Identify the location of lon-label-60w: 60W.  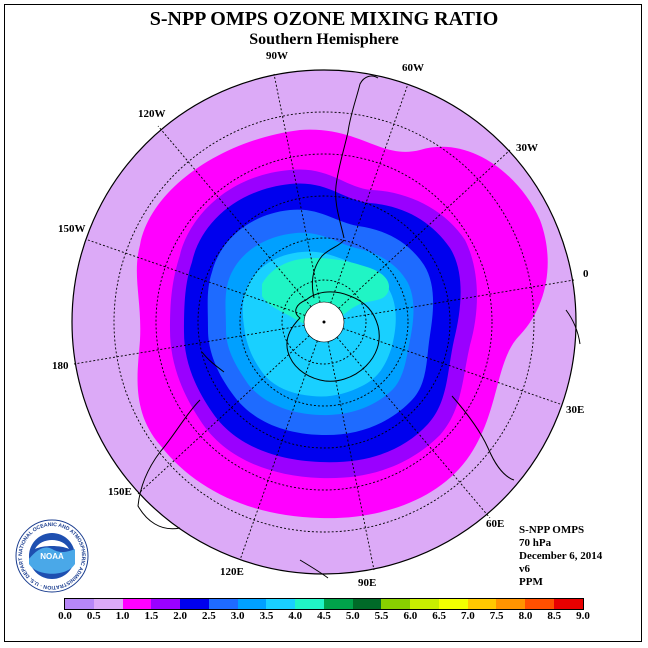
(413, 68).